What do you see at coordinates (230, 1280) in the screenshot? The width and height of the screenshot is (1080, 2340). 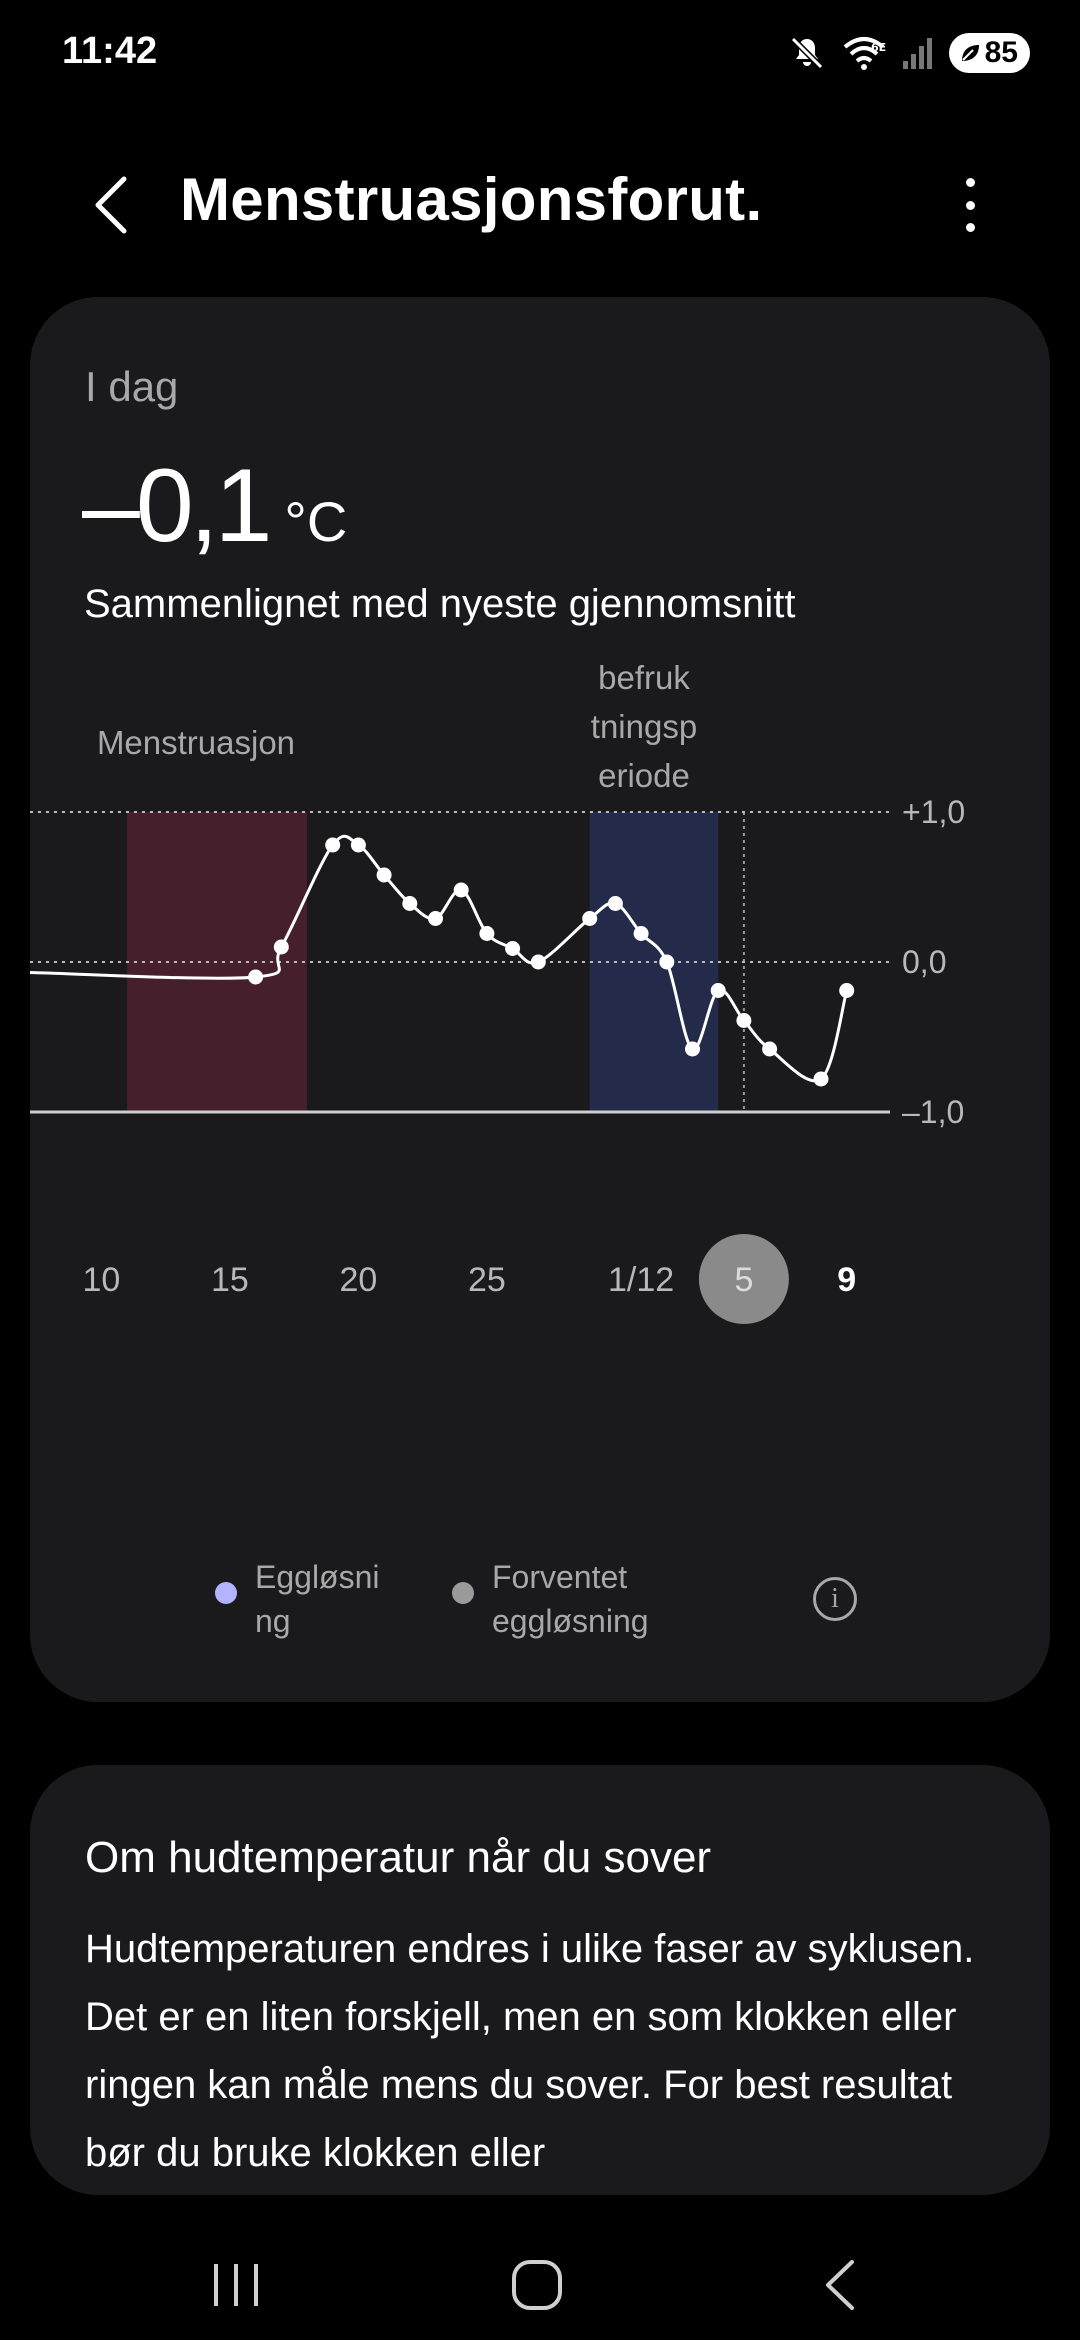 I see `x-tick-label: 15` at bounding box center [230, 1280].